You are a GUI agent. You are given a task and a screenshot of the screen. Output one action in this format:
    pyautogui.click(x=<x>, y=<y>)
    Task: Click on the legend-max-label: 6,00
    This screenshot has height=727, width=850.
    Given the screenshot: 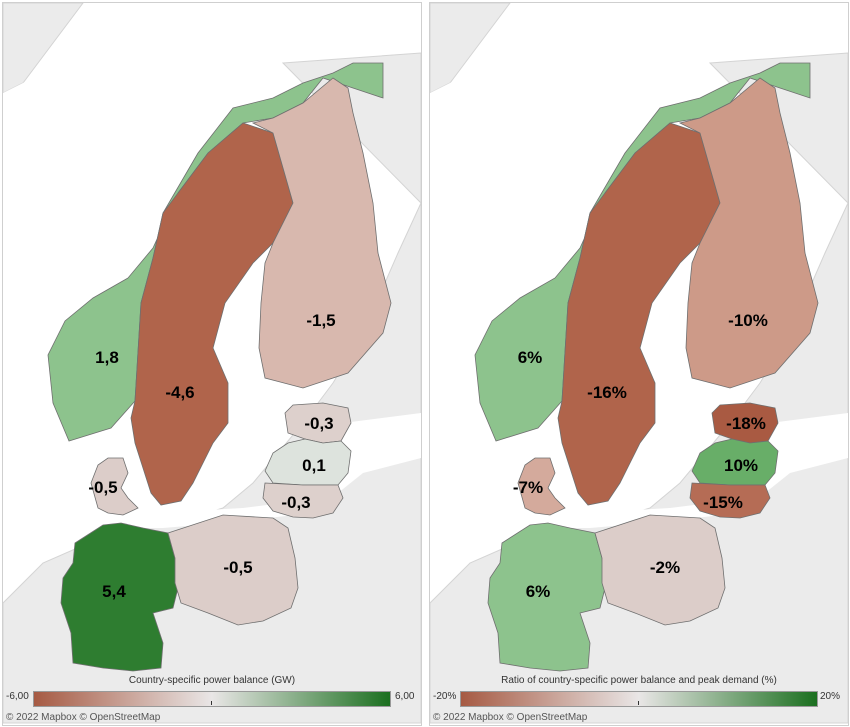 What is the action you would take?
    pyautogui.click(x=405, y=696)
    